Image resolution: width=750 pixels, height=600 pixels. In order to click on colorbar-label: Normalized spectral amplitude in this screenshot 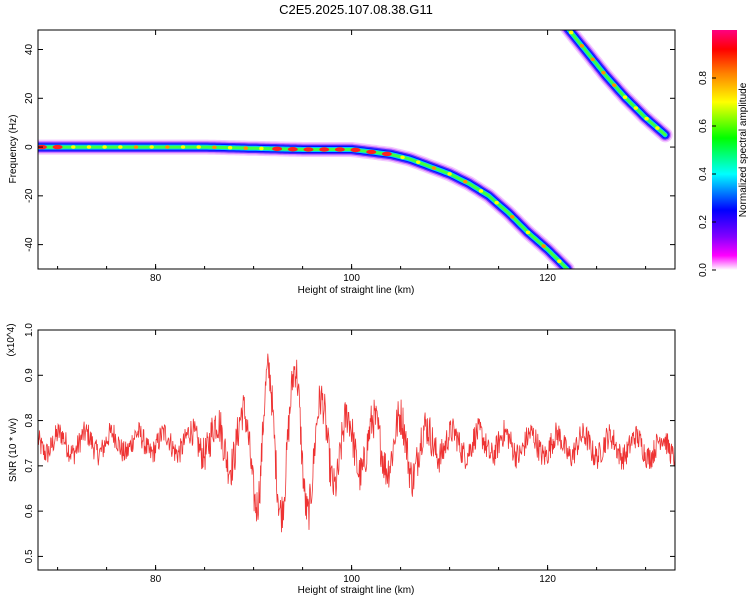, I will do `click(743, 149)`.